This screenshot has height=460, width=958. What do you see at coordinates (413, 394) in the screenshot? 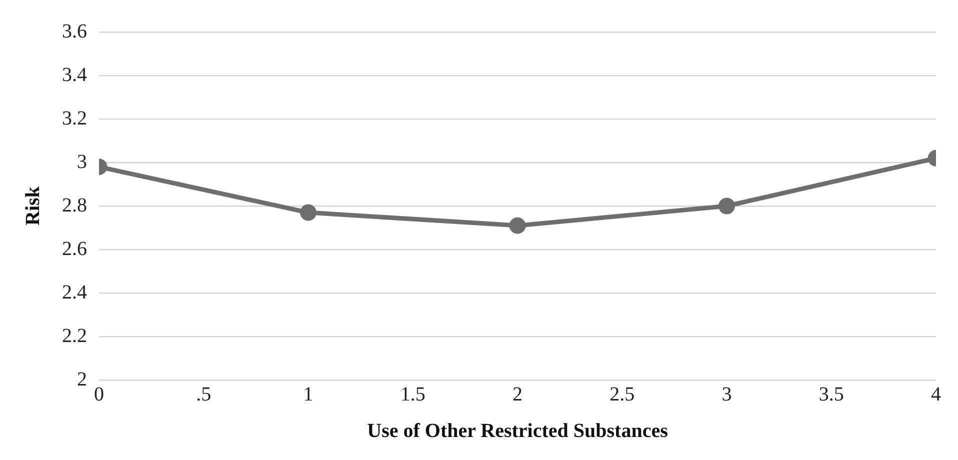
I see `x-tick-label: 1.5` at bounding box center [413, 394].